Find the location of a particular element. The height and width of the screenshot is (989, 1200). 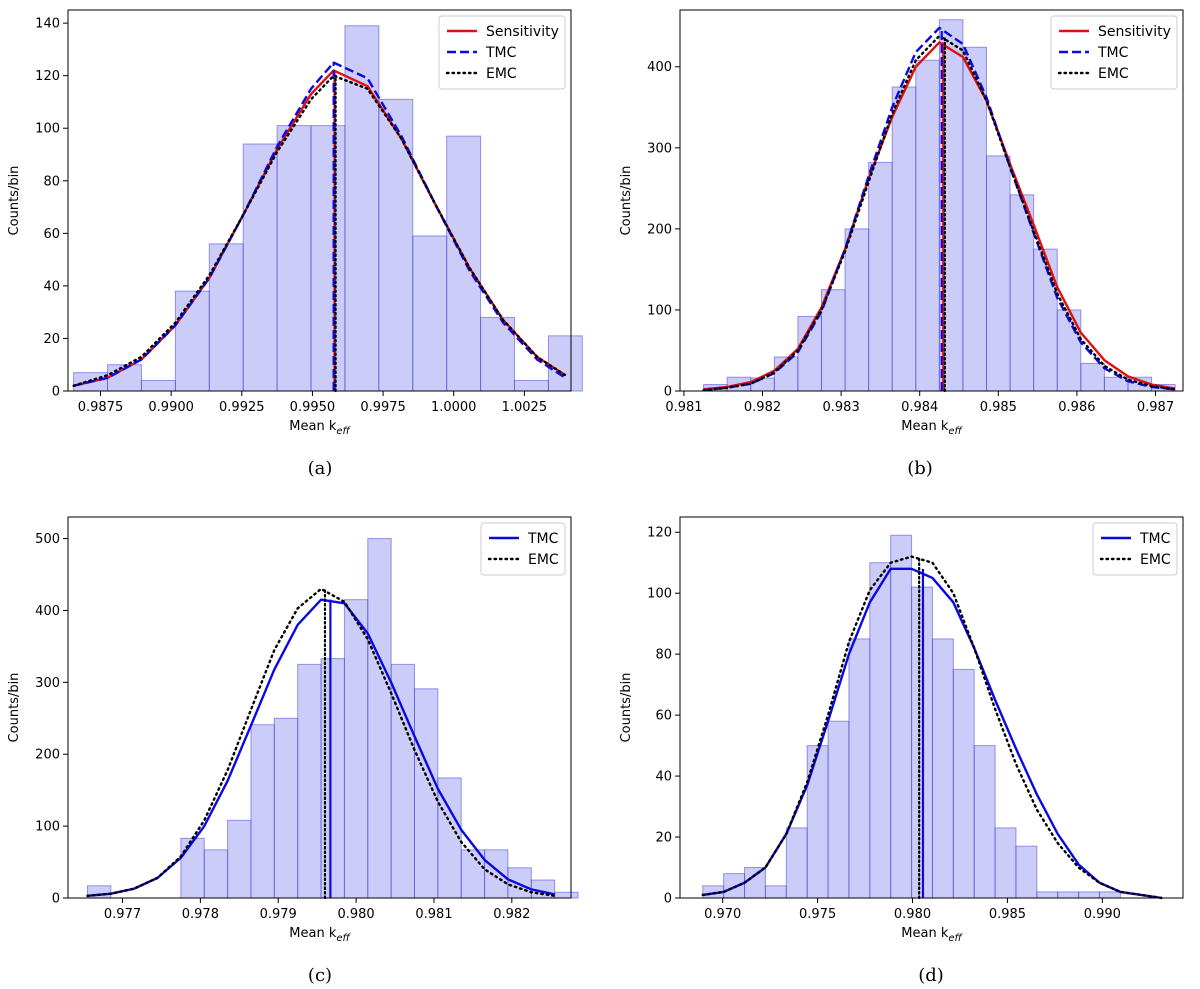

x-tick-label: 0.987 is located at coordinates (1155, 407).